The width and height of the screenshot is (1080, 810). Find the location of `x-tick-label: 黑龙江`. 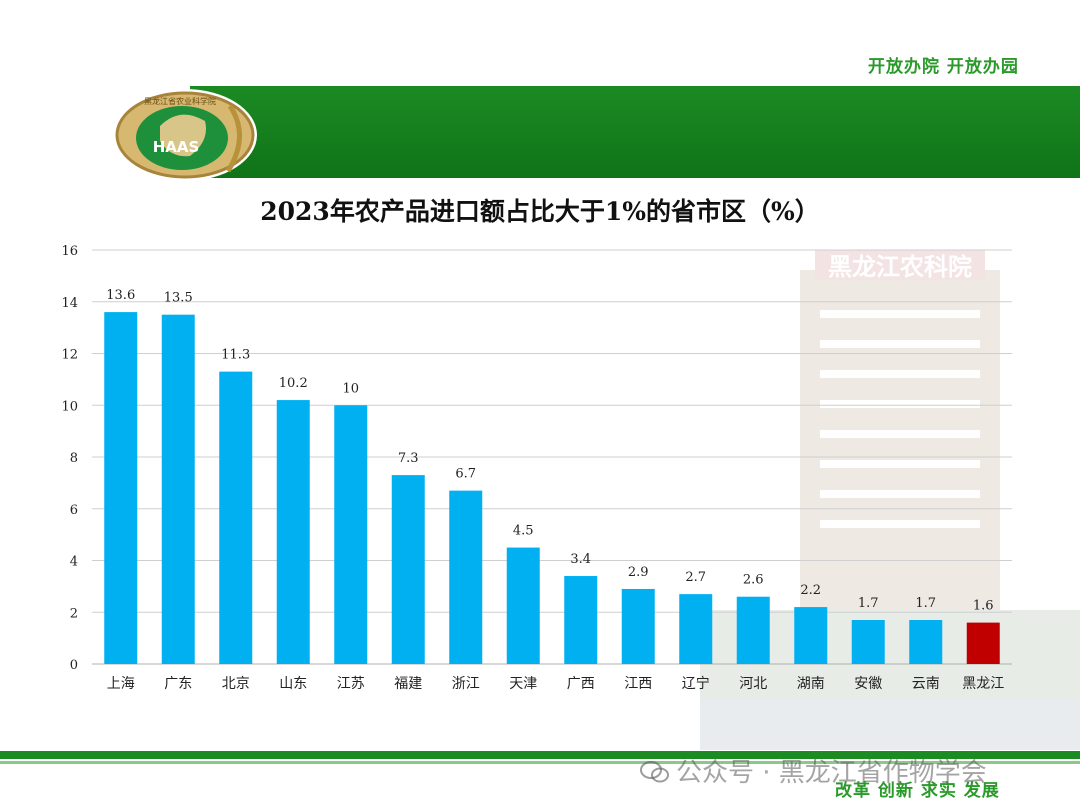

x-tick-label: 黑龙江 is located at coordinates (983, 684).